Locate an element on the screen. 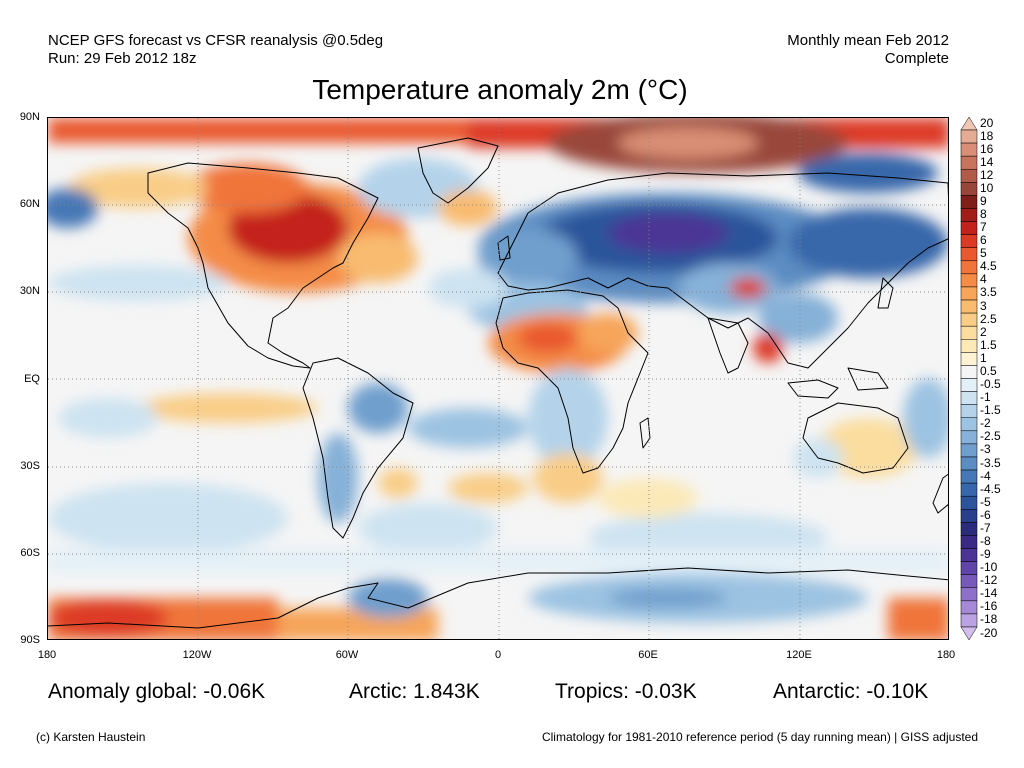  legend-label: -4.5 is located at coordinates (990, 488).